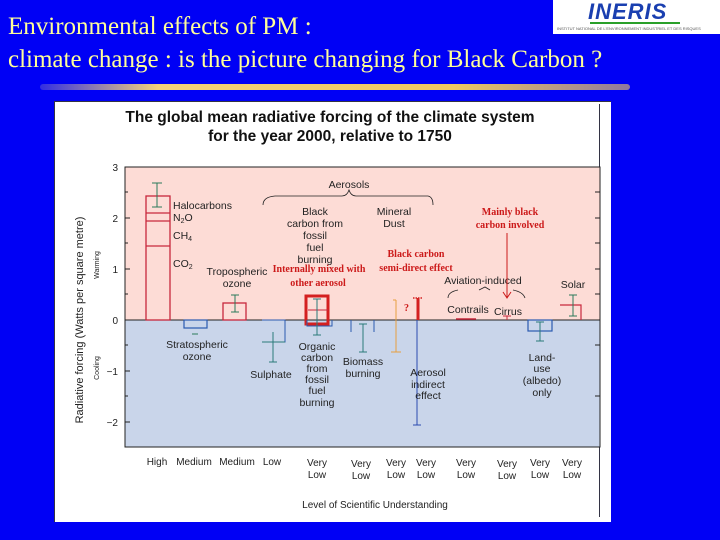  What do you see at coordinates (635, 23) in the screenshot?
I see `logo-underline` at bounding box center [635, 23].